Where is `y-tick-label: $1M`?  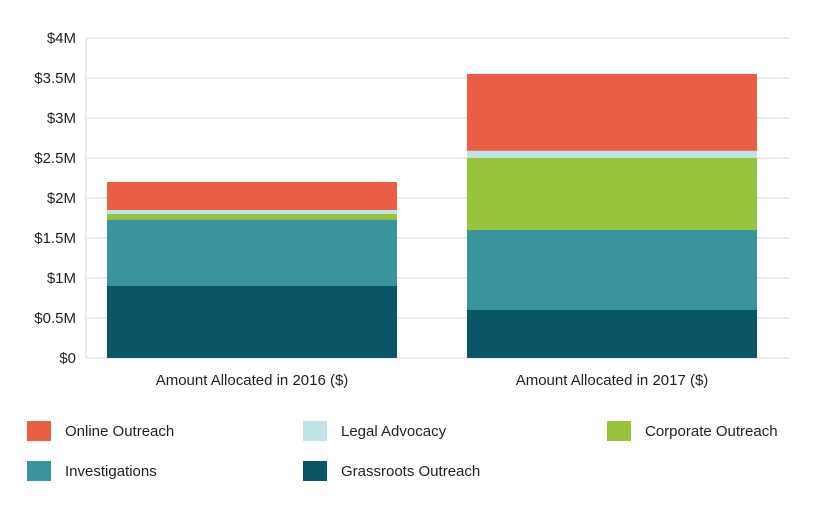 y-tick-label: $1M is located at coordinates (61, 278).